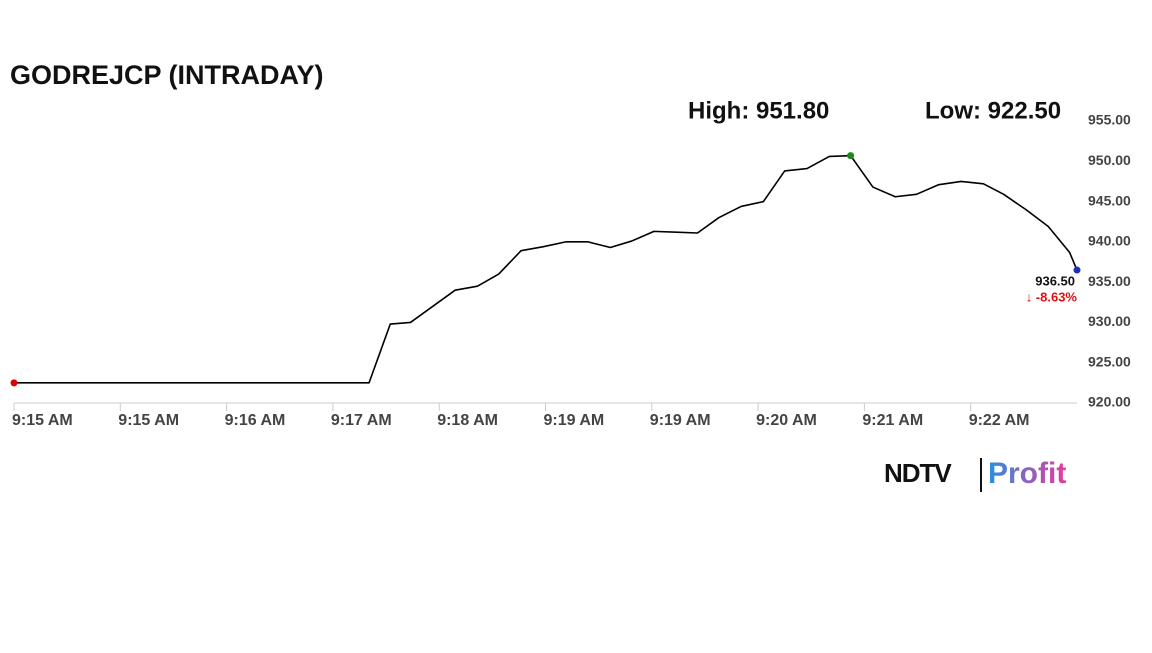 Image resolution: width=1152 pixels, height=653 pixels. Describe the element at coordinates (999, 420) in the screenshot. I see `x-tick-label: 9:22 AM` at that location.